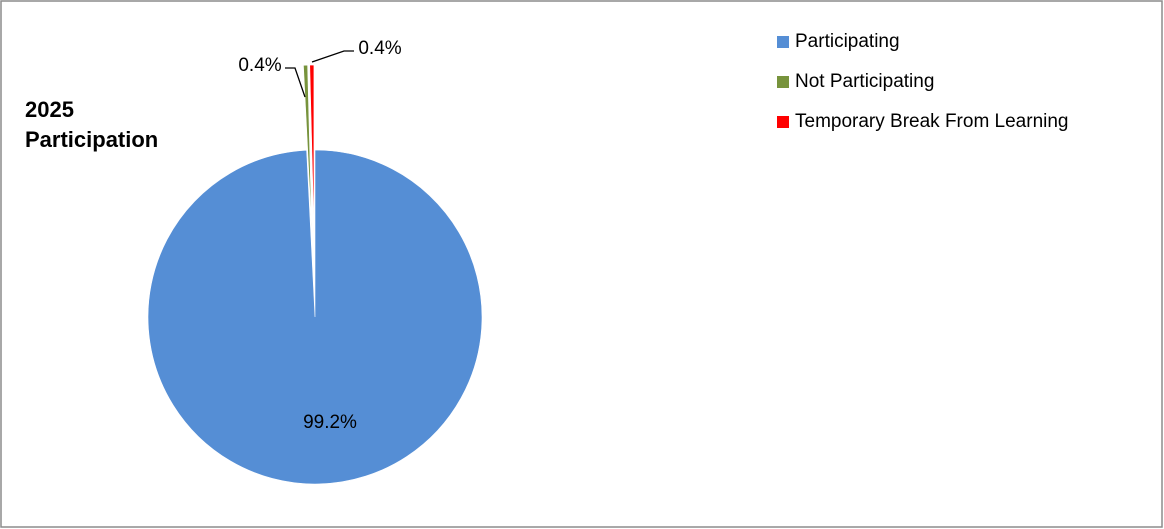 The height and width of the screenshot is (529, 1164). What do you see at coordinates (92, 124) in the screenshot?
I see `chart-title: 2025 Participation` at bounding box center [92, 124].